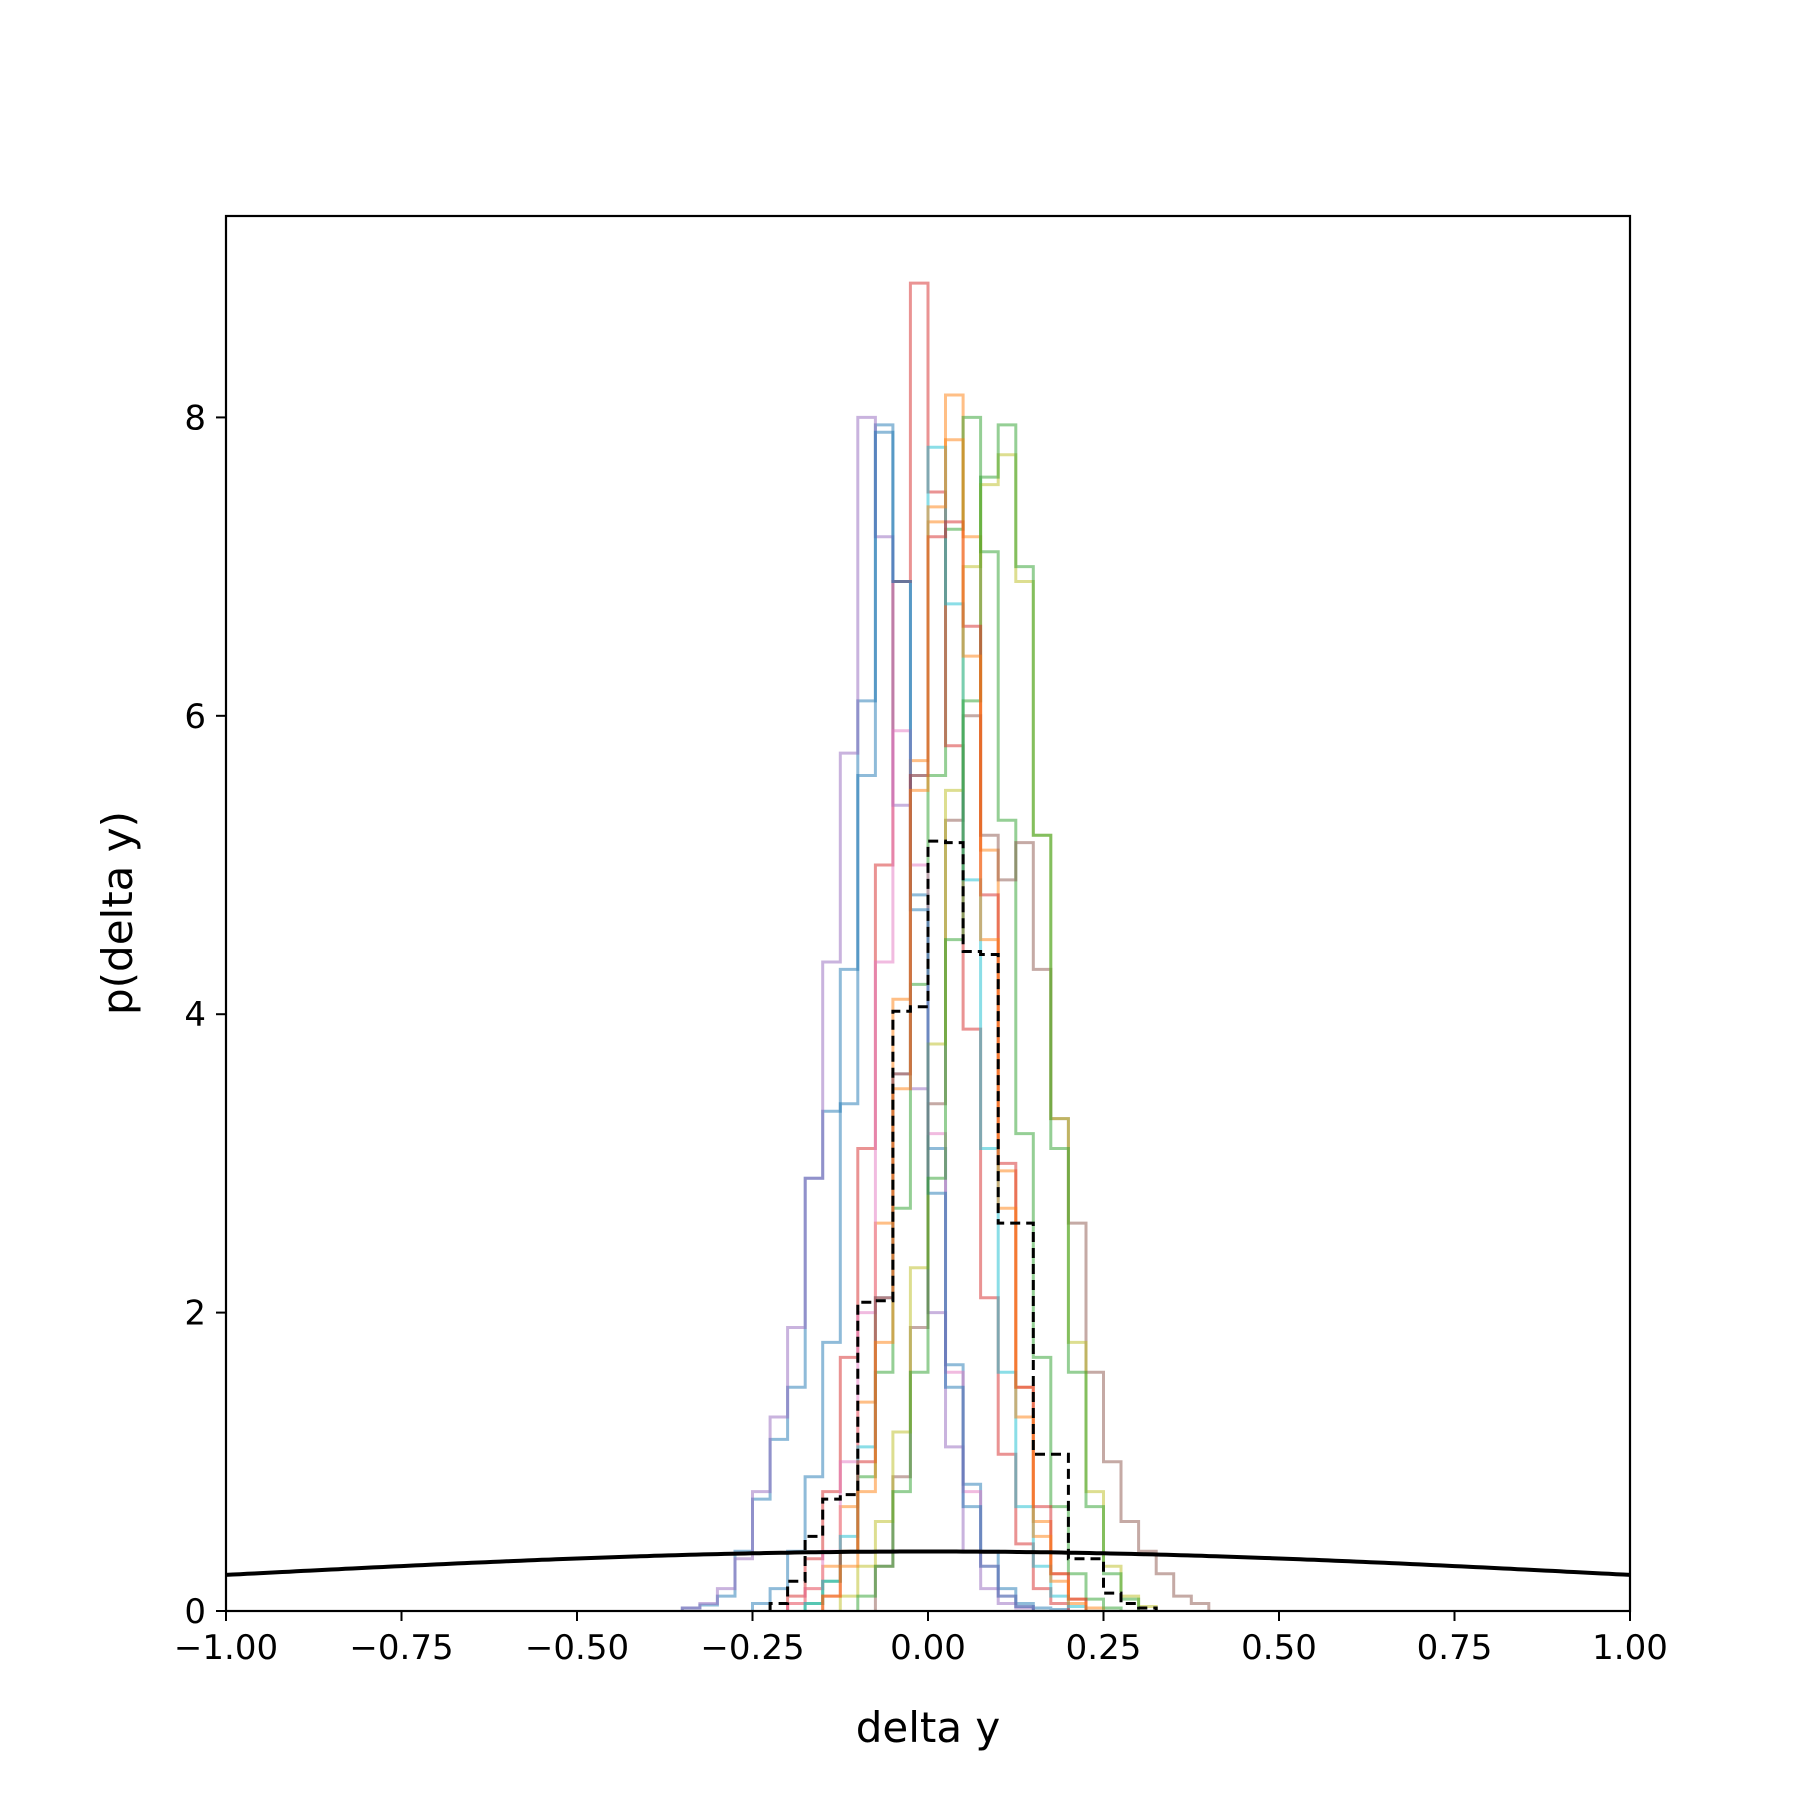  I want to click on y-tick-label-0: 0, so click(195, 1612).